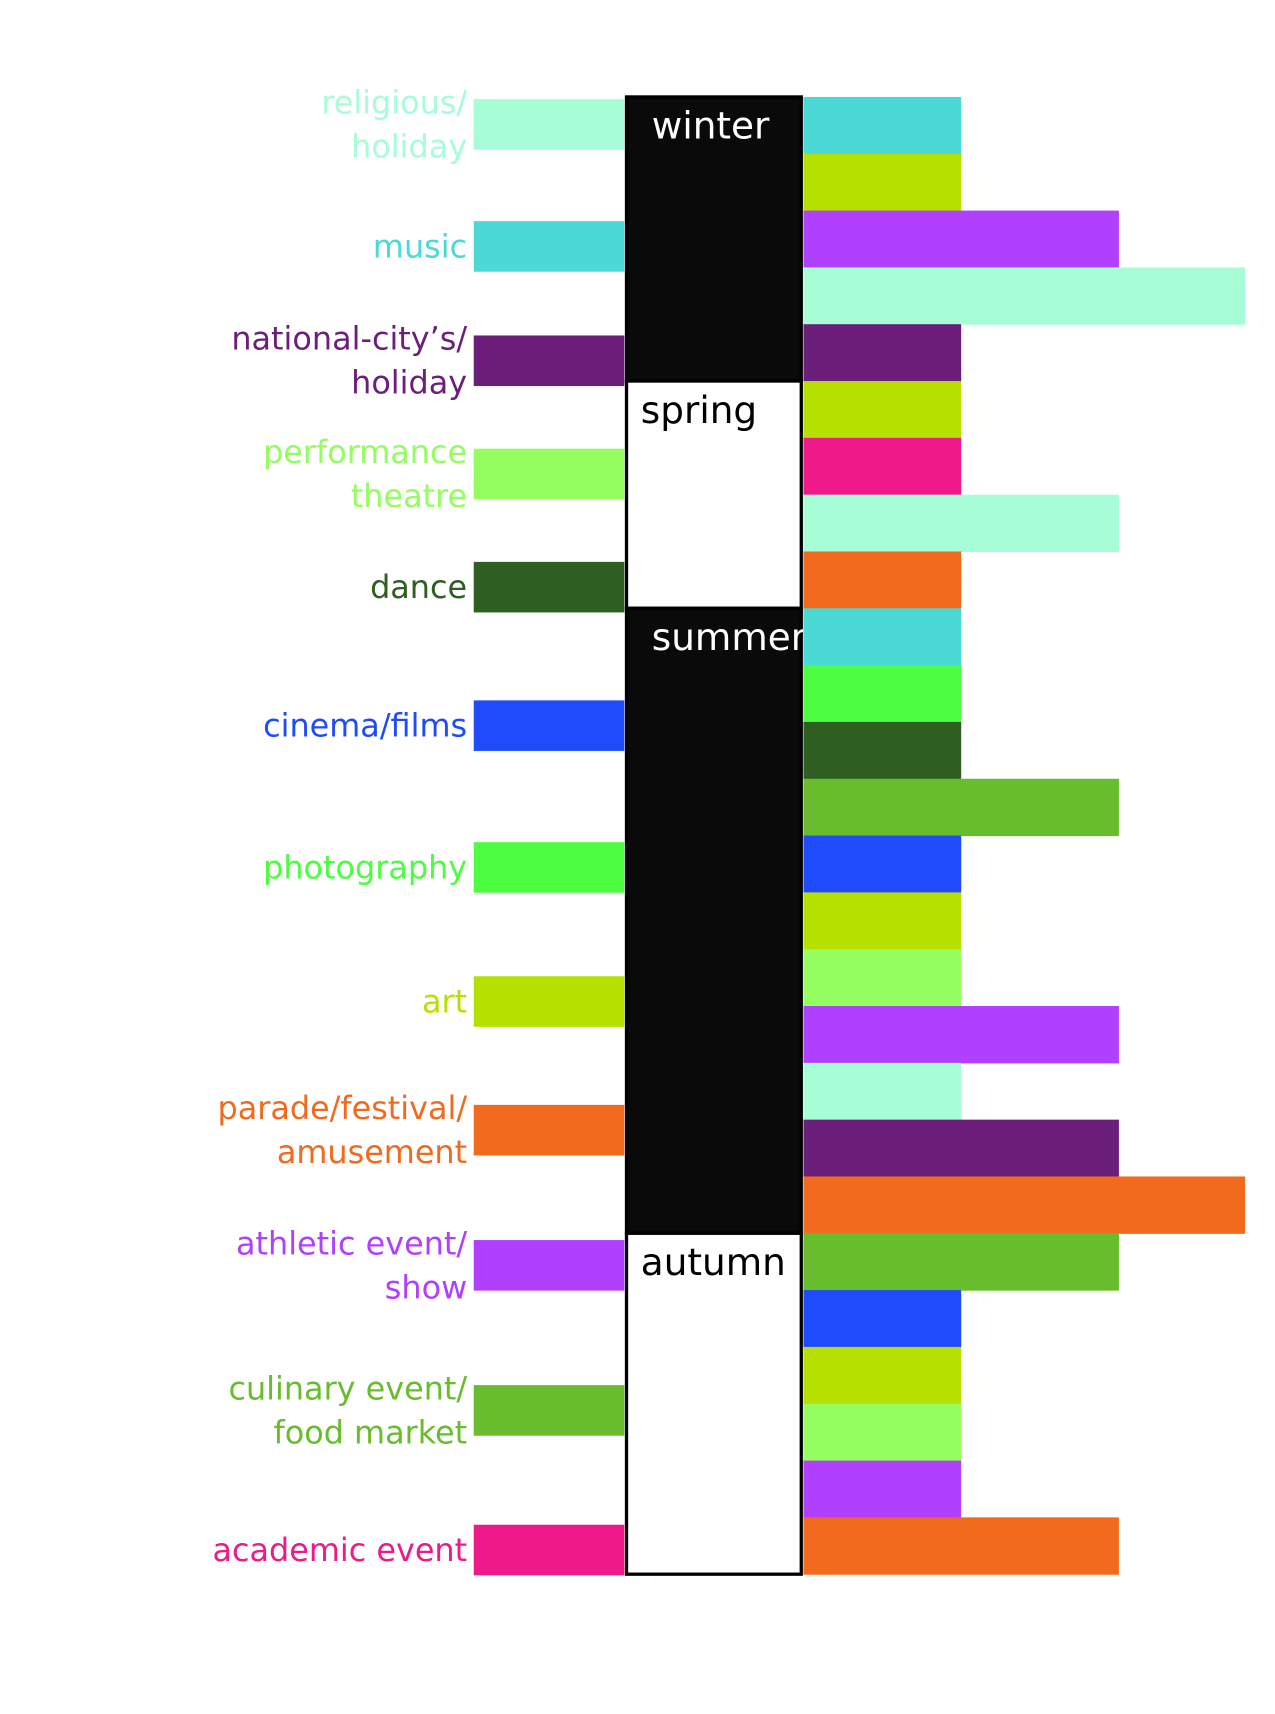 This screenshot has height=1714, width=1275. Describe the element at coordinates (349, 339) in the screenshot. I see `legend-label: national-city’s/` at that location.